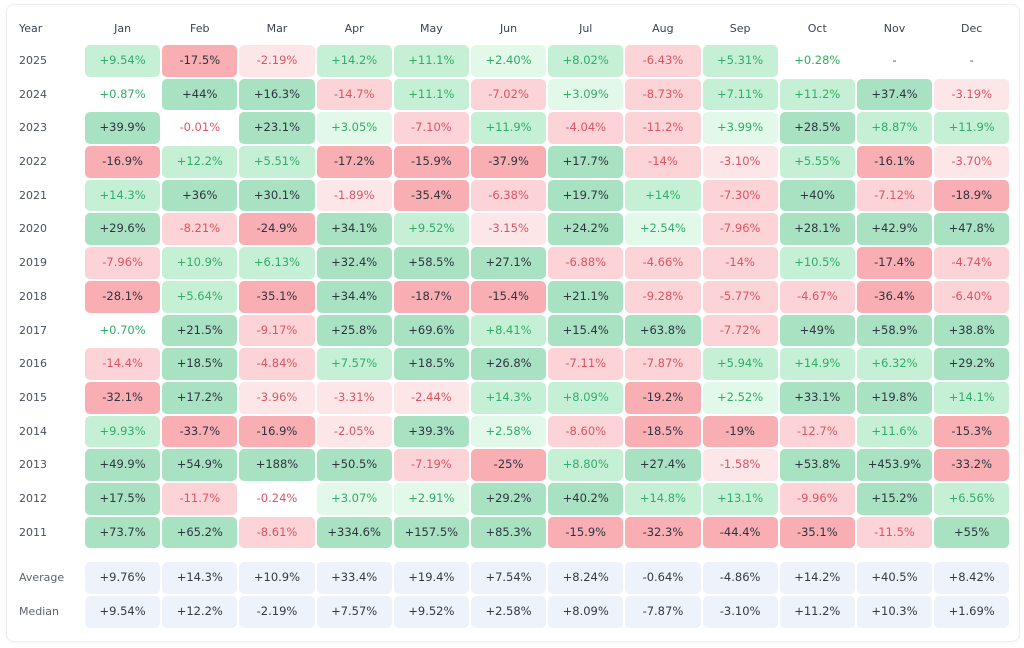 The height and width of the screenshot is (648, 1024). What do you see at coordinates (200, 162) in the screenshot?
I see `heatmap-cell-2022-feb: +12.2%` at bounding box center [200, 162].